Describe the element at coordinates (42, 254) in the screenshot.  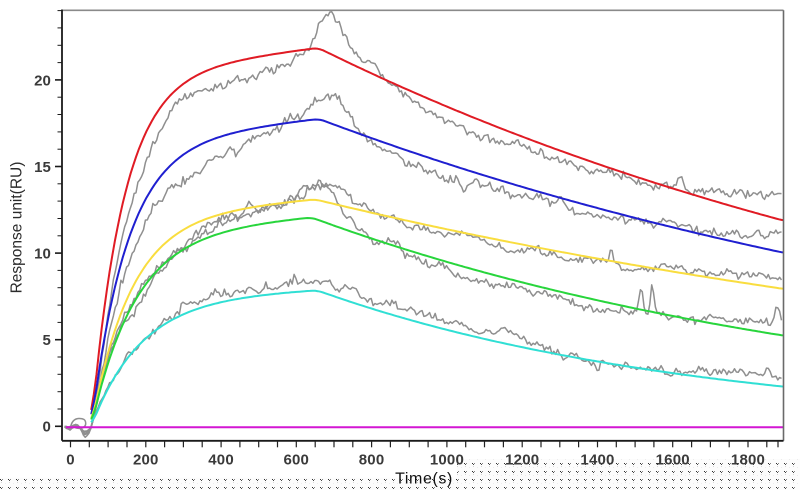
I see `svg-text: 10` at that location.